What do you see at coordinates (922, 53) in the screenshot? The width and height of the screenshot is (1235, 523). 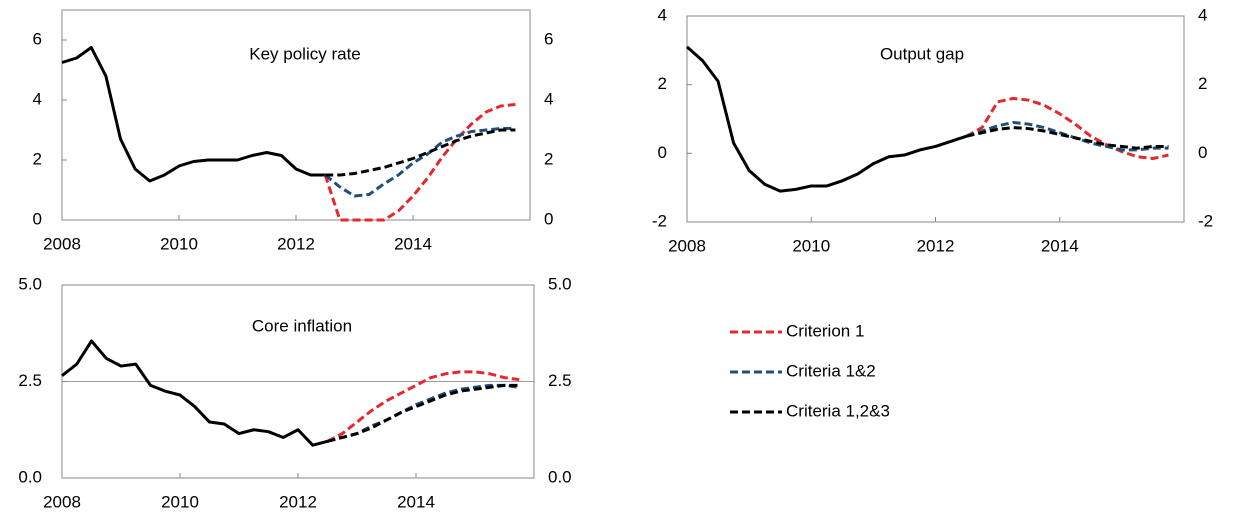 I see `chart-title: Output gap` at bounding box center [922, 53].